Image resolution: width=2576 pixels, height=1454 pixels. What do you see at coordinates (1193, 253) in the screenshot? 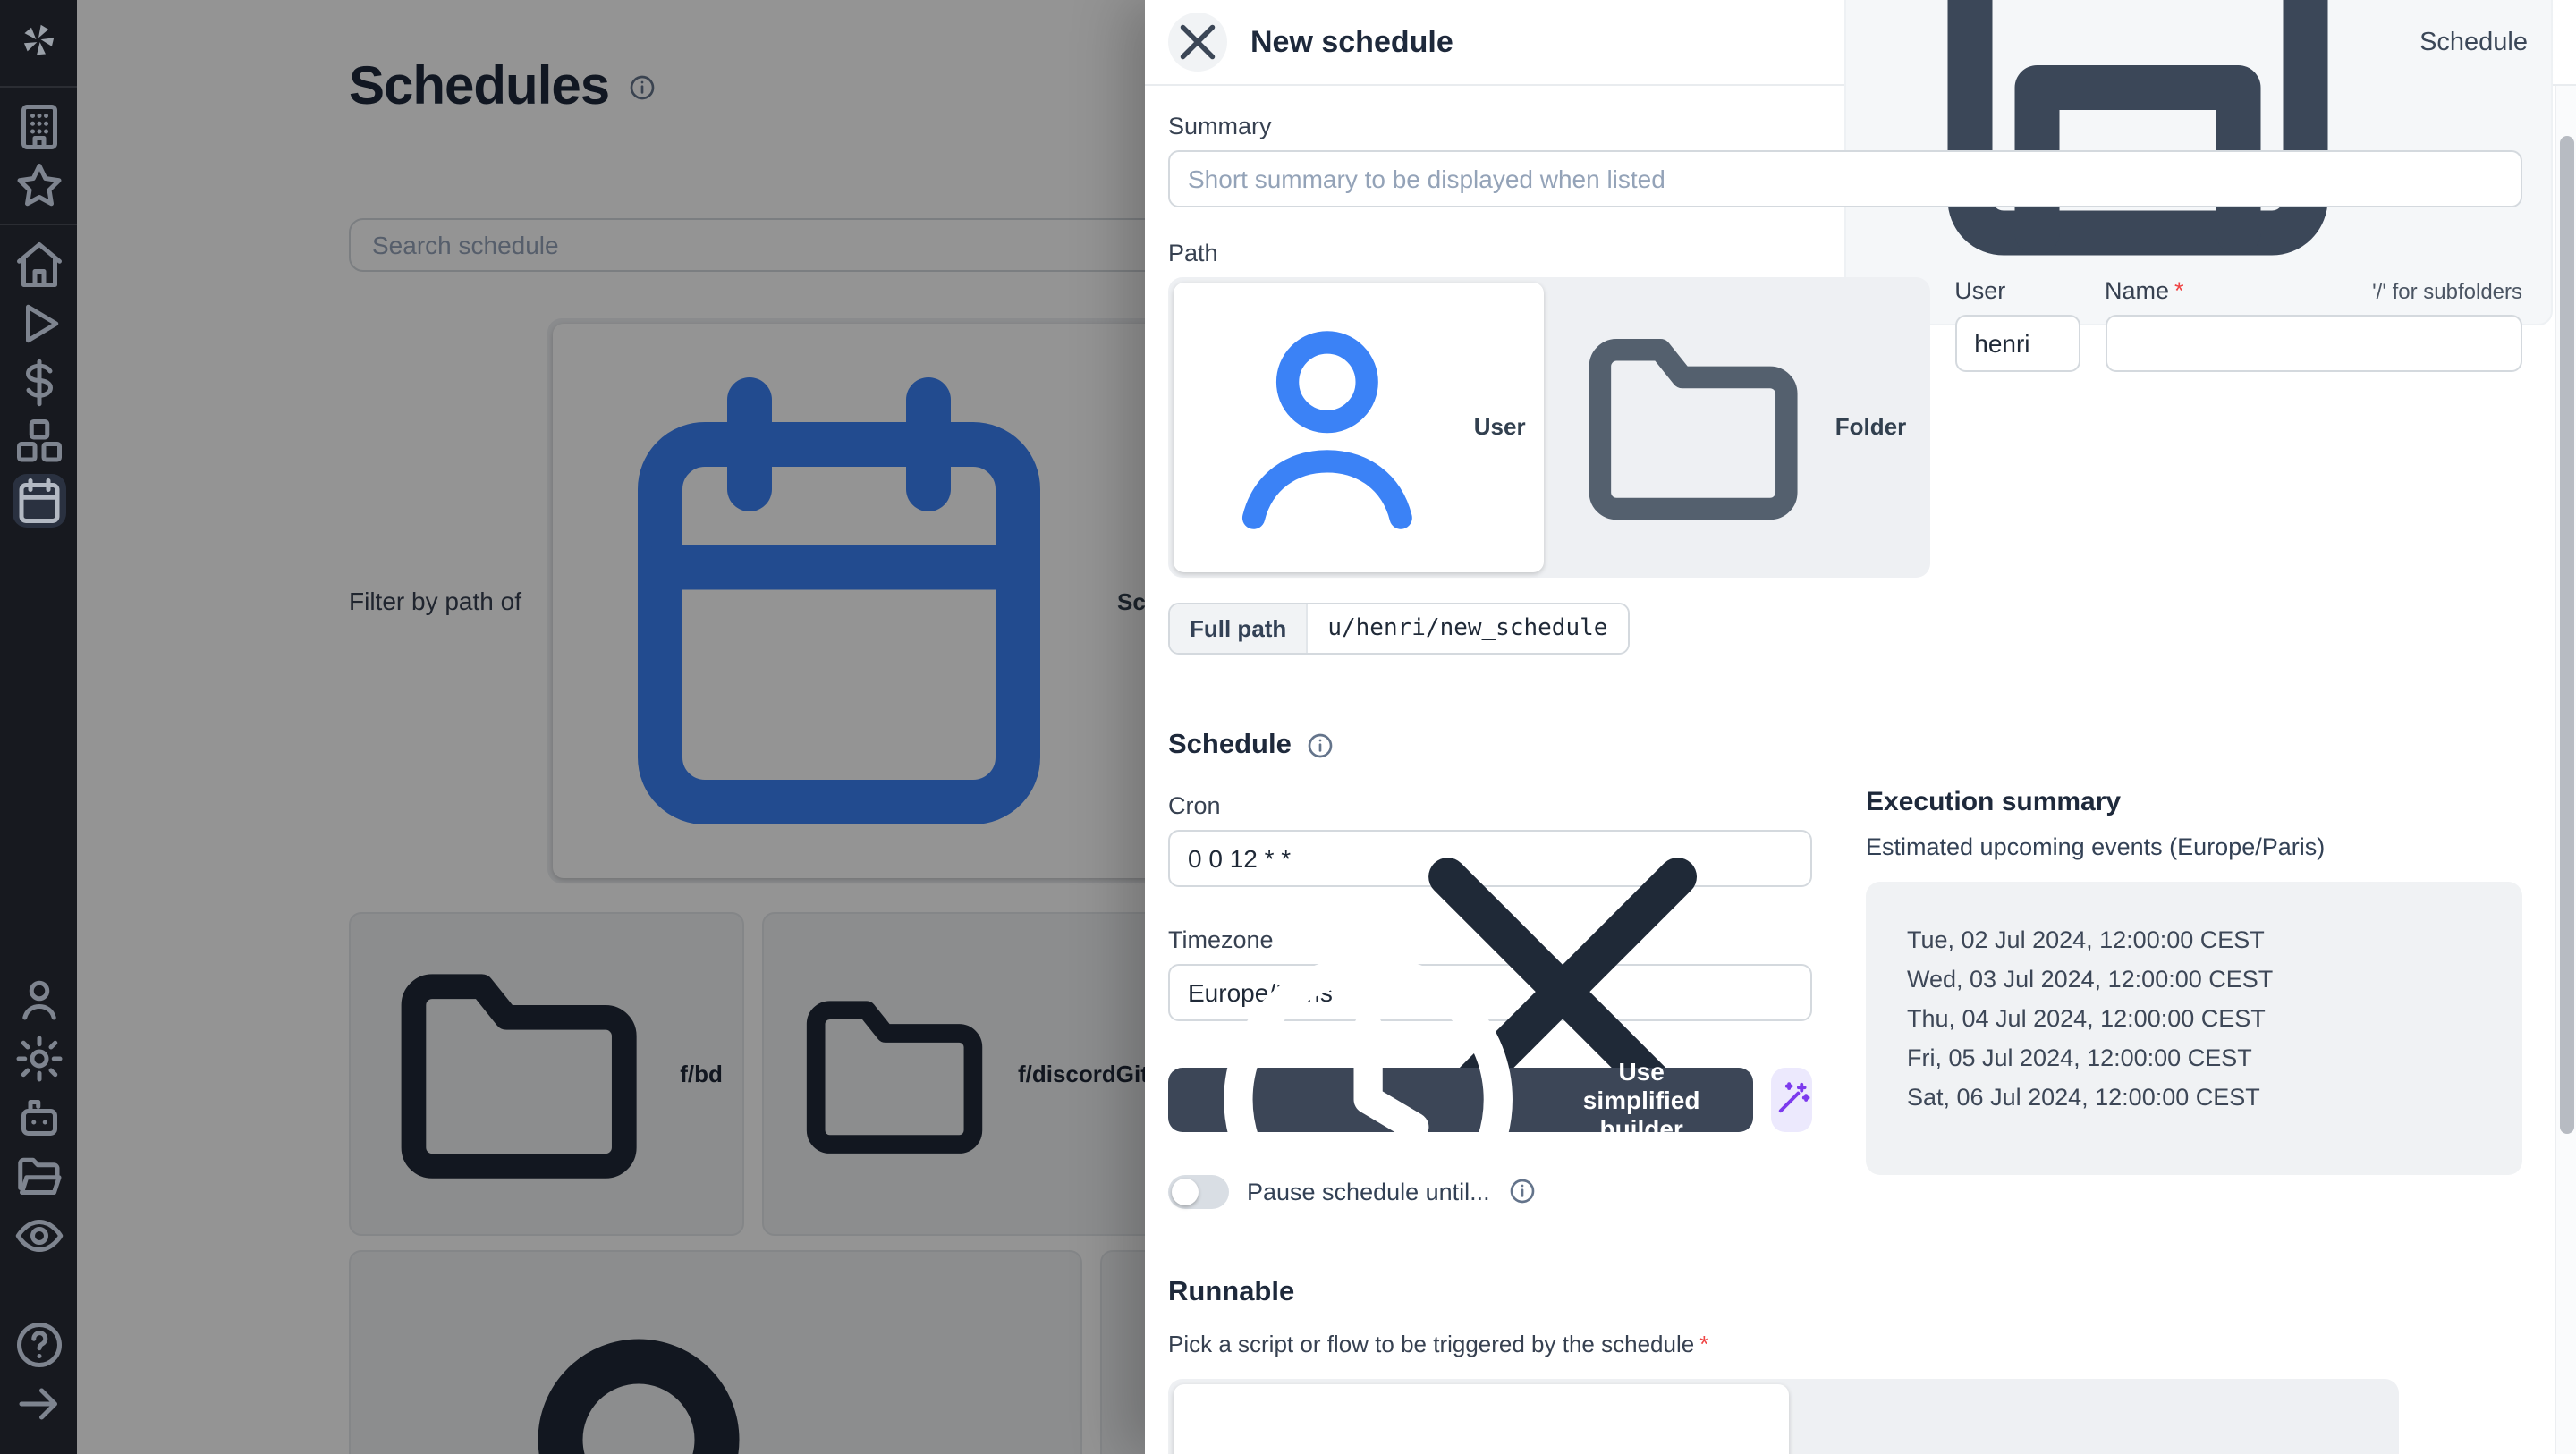
I see `path-label: Path` at bounding box center [1193, 253].